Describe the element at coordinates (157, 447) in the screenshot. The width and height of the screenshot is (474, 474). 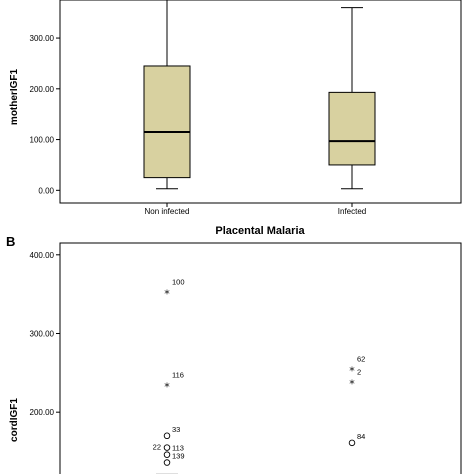
I see `outlier-label: 22` at that location.